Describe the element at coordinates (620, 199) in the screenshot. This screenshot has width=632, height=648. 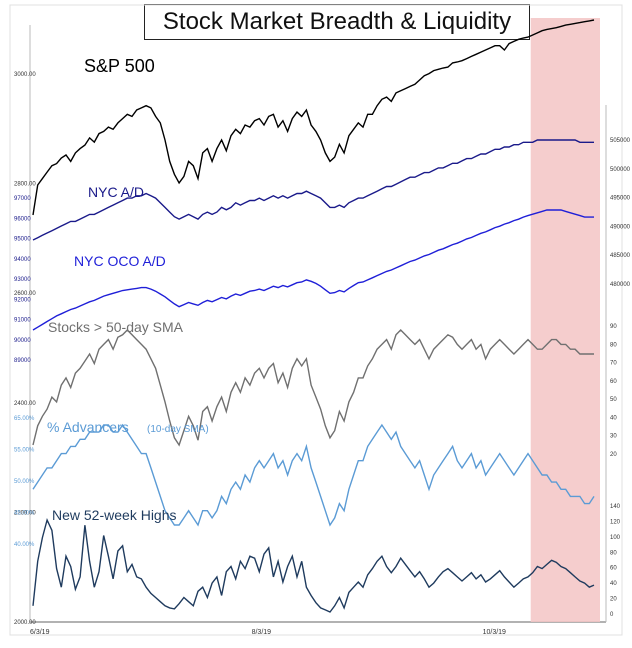
I see `nyc-ad-right-tick-label: 495000` at that location.